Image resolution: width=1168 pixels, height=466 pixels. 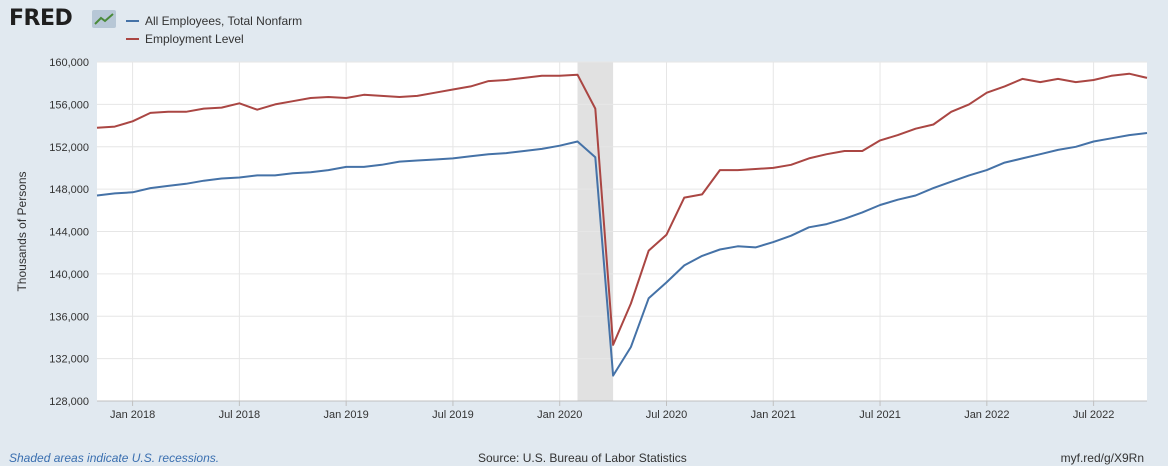 What do you see at coordinates (114, 458) in the screenshot?
I see `recession-note: Shaded areas indicate U.S. recessions.` at bounding box center [114, 458].